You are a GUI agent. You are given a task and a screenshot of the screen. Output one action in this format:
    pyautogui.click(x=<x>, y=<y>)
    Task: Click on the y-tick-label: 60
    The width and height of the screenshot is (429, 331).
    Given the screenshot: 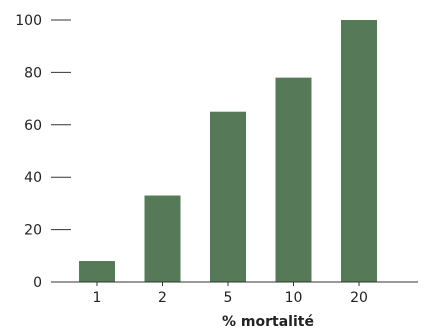 What is the action you would take?
    pyautogui.click(x=33, y=126)
    